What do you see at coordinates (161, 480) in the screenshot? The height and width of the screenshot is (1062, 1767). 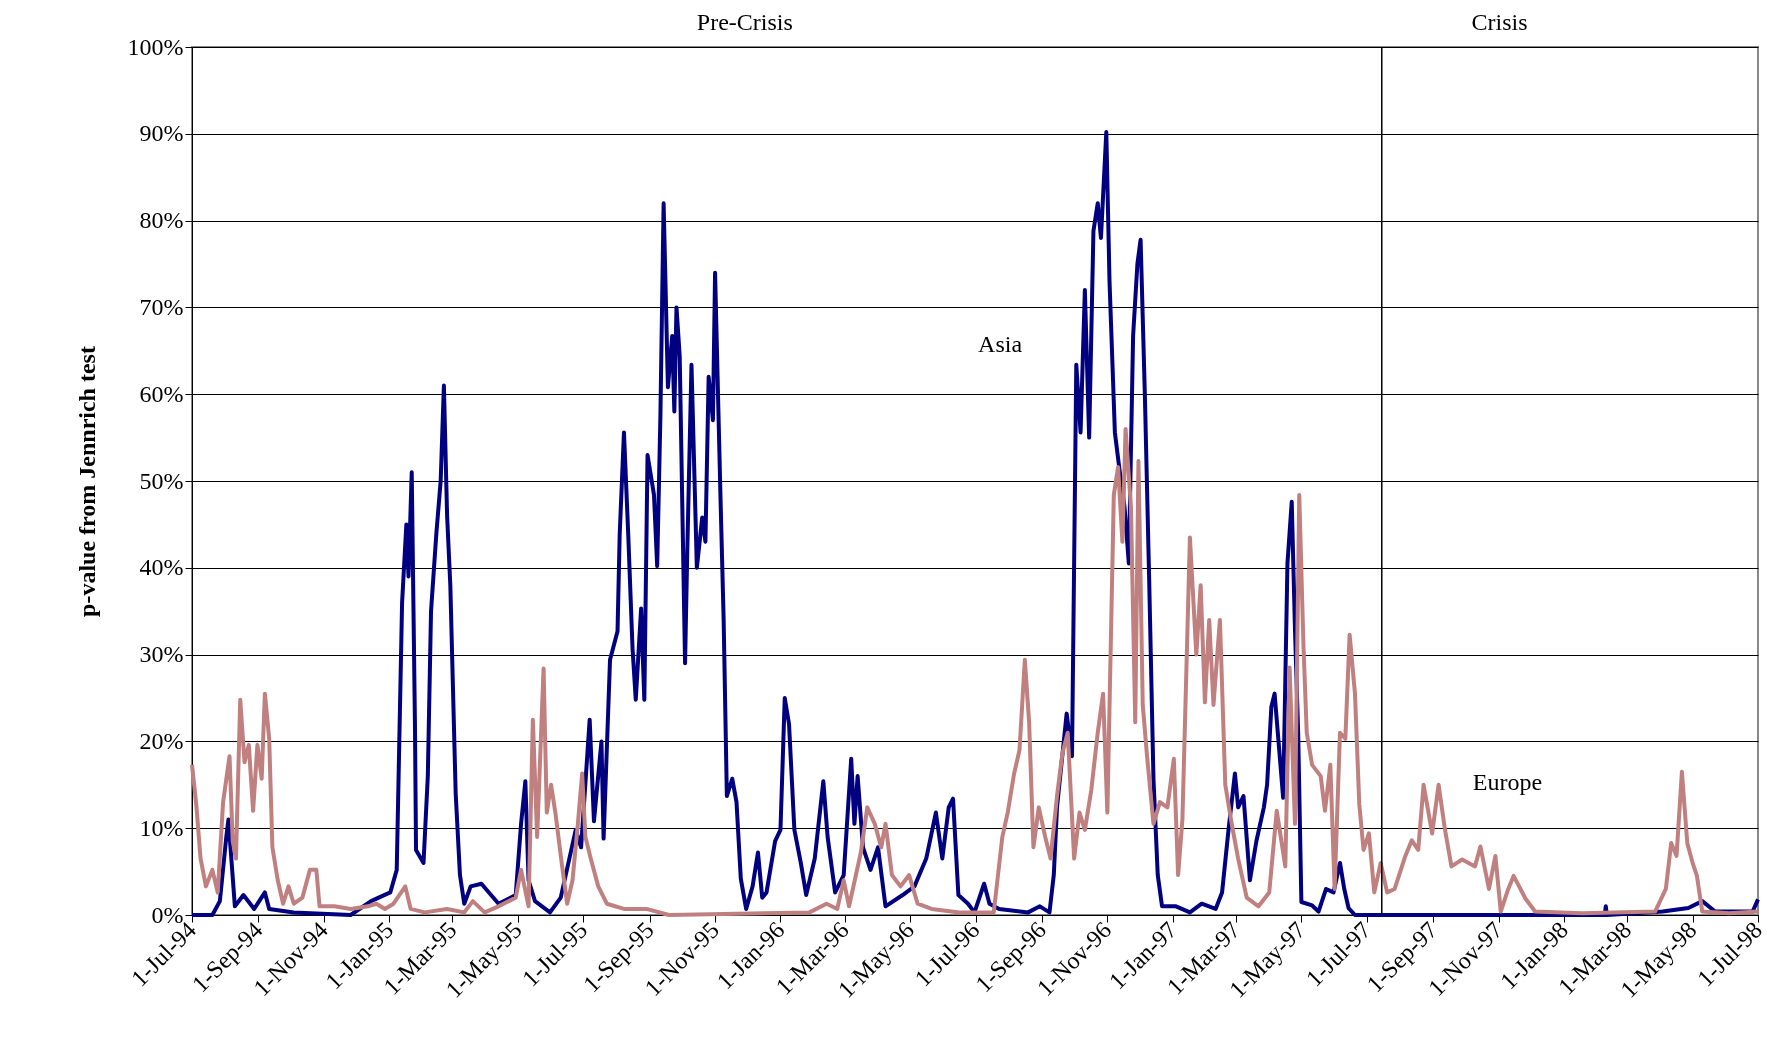 I see `y-tick-label: 50%` at bounding box center [161, 480].